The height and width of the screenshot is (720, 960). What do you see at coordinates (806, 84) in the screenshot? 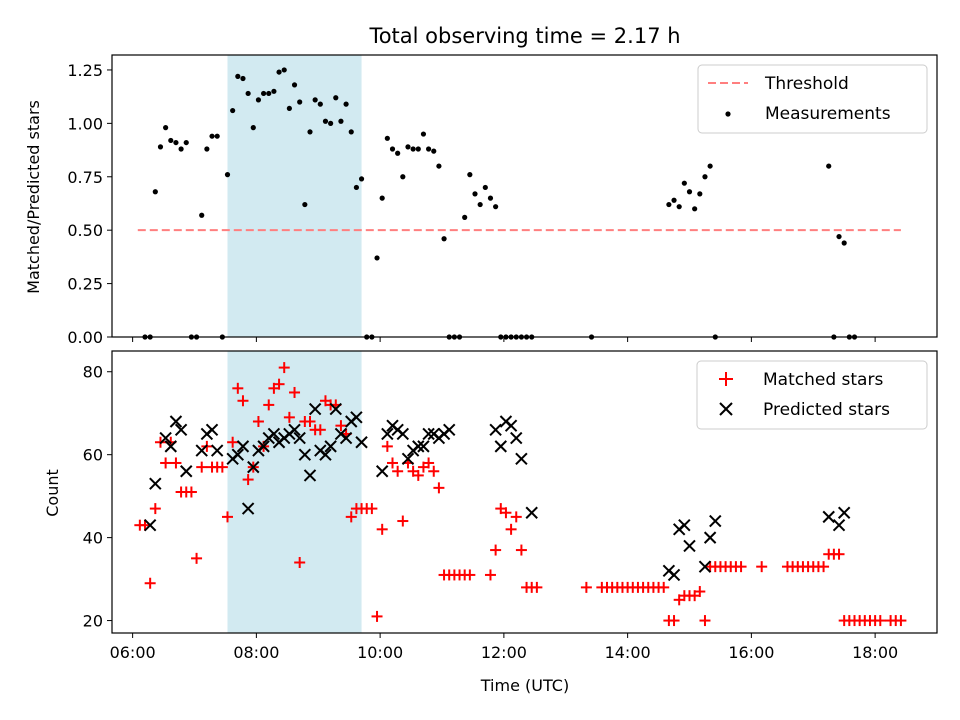
I see `legend-threshold-label: Threshold` at bounding box center [806, 84].